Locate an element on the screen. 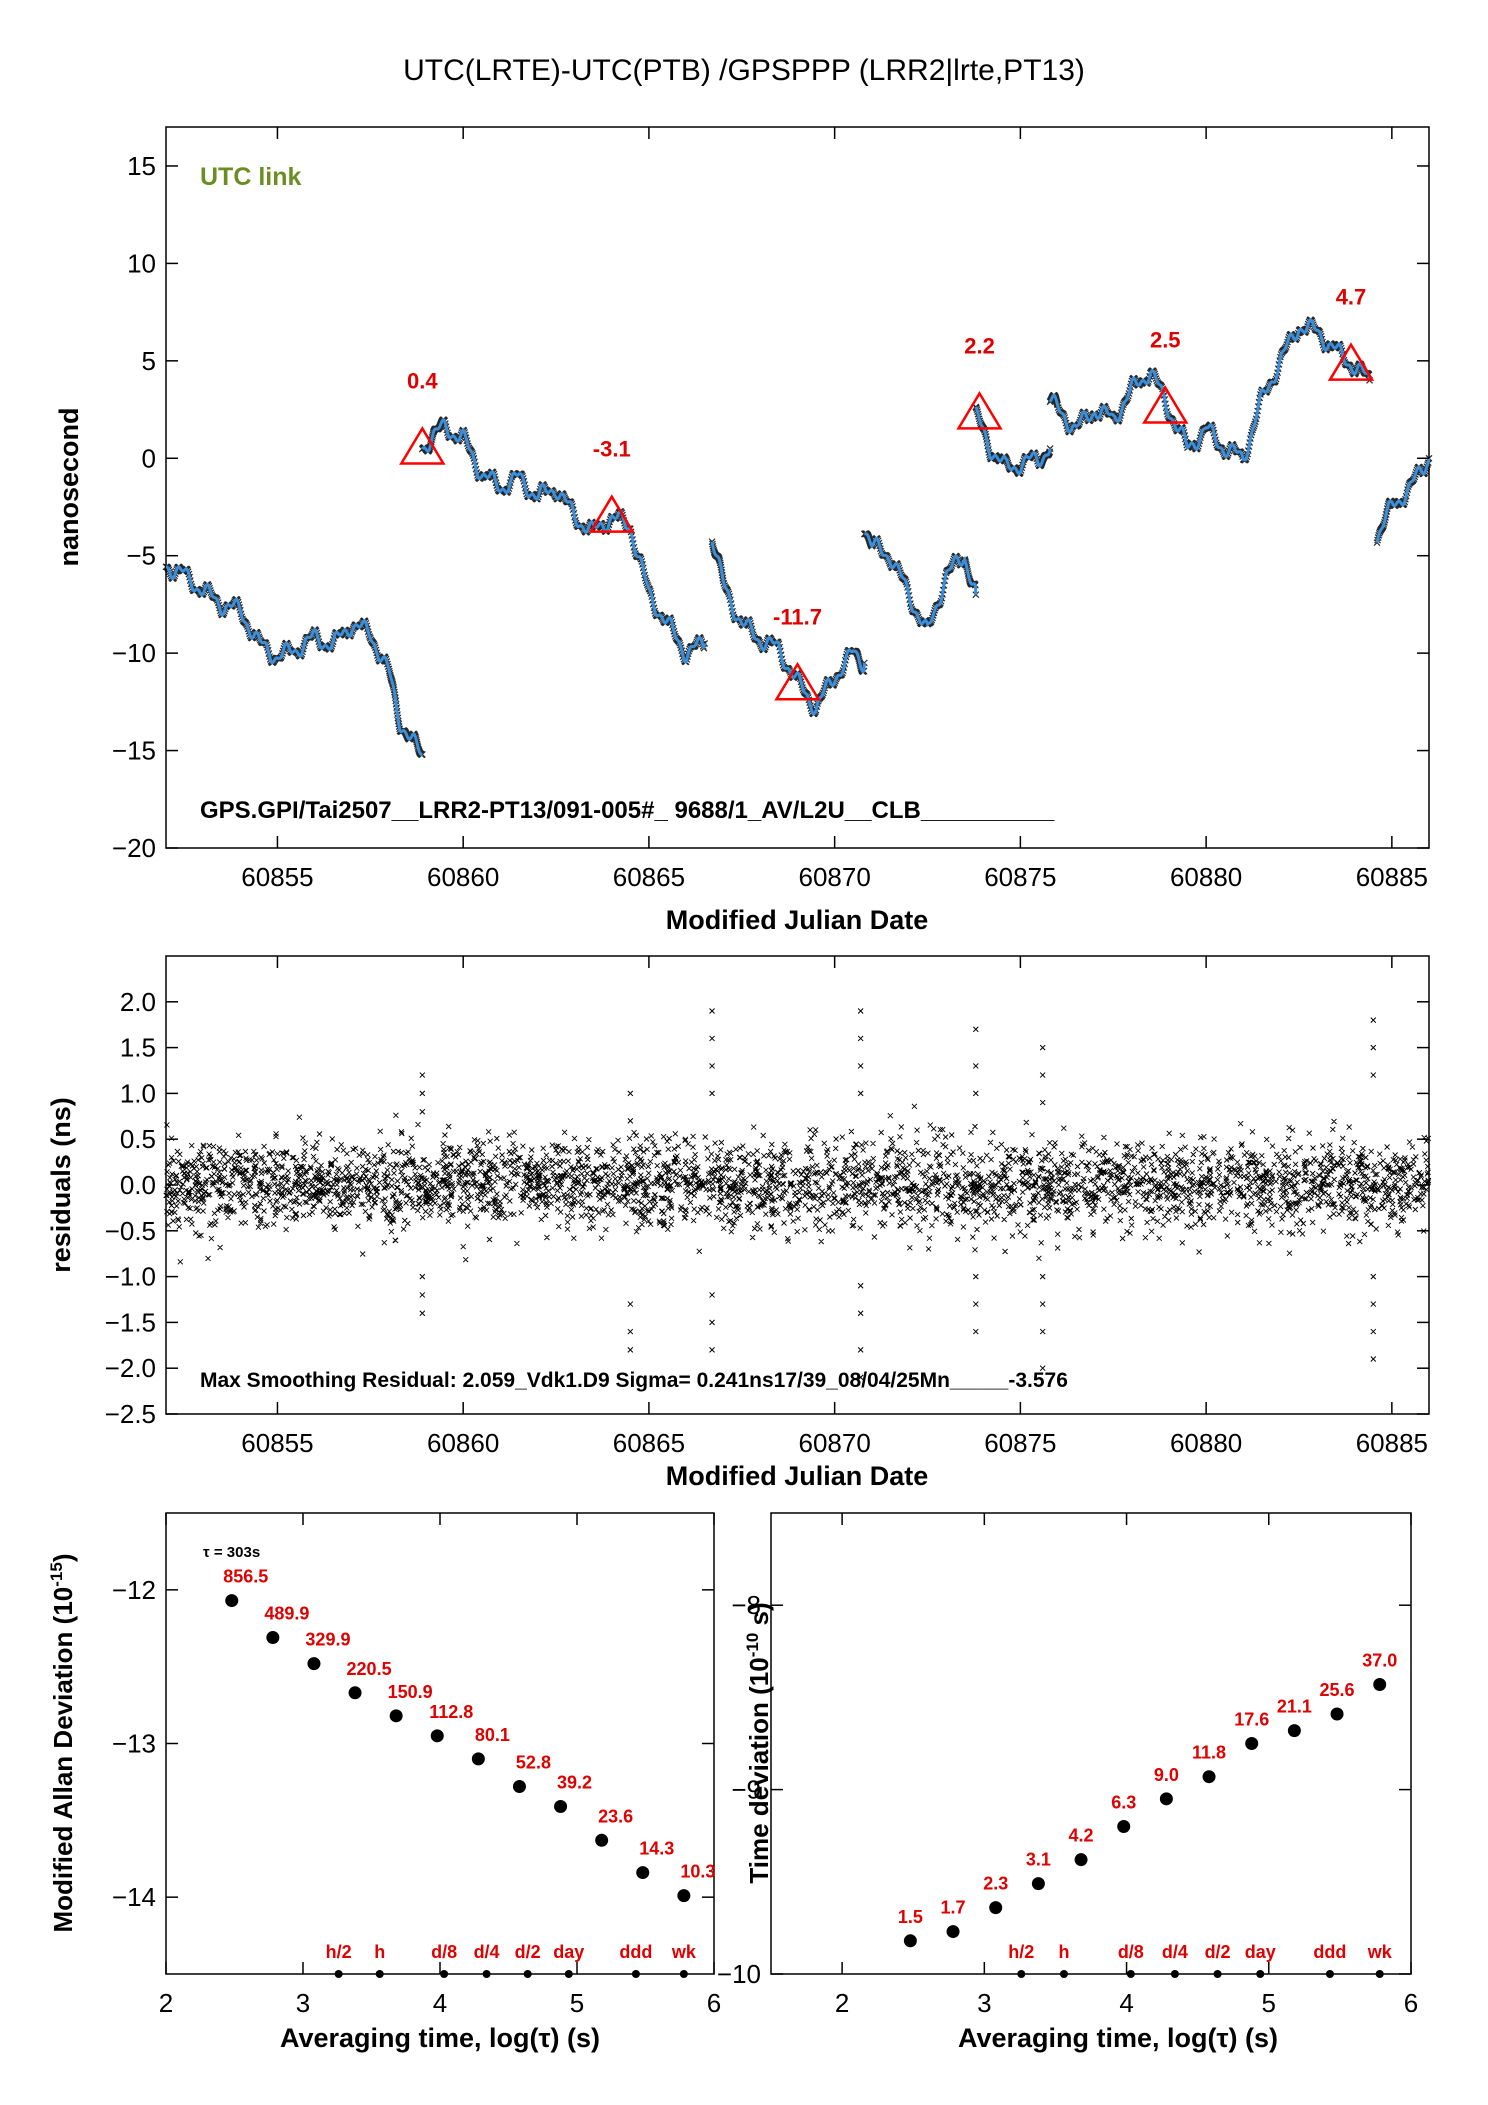 This screenshot has width=1488, height=2105. x-tick-label: 2 is located at coordinates (166, 2003).